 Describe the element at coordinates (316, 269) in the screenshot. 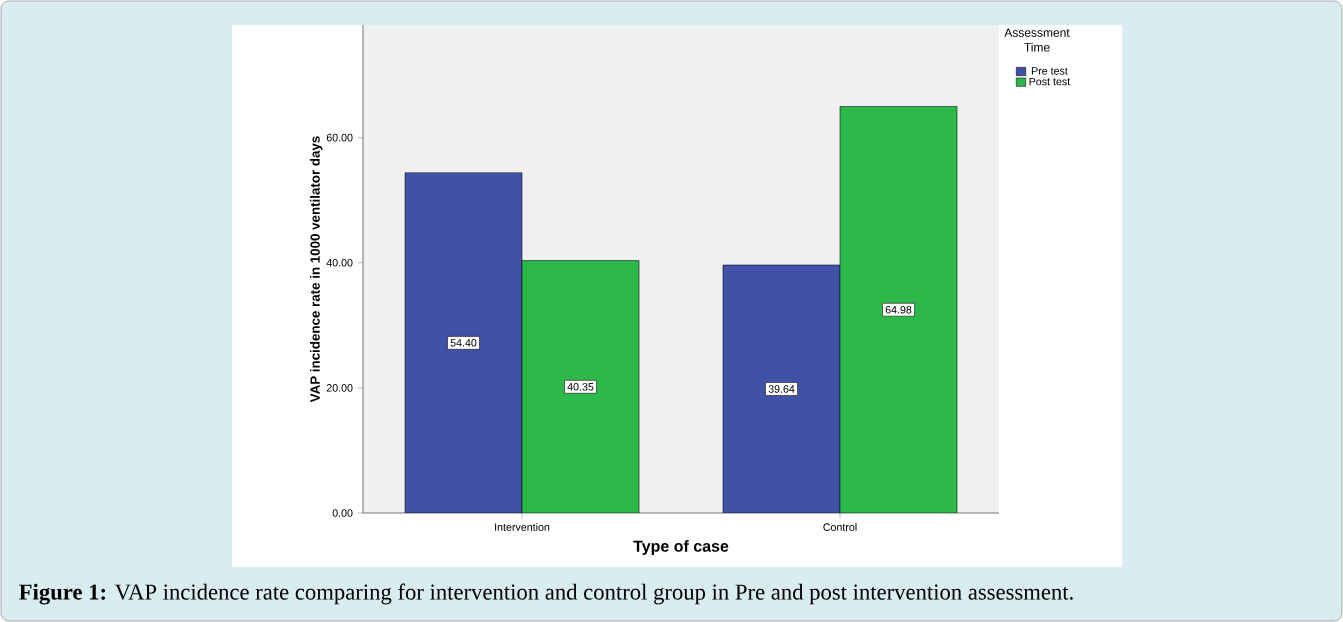

I see `y-axis-title: VAP incidence rate in 1000 ventilator days` at that location.